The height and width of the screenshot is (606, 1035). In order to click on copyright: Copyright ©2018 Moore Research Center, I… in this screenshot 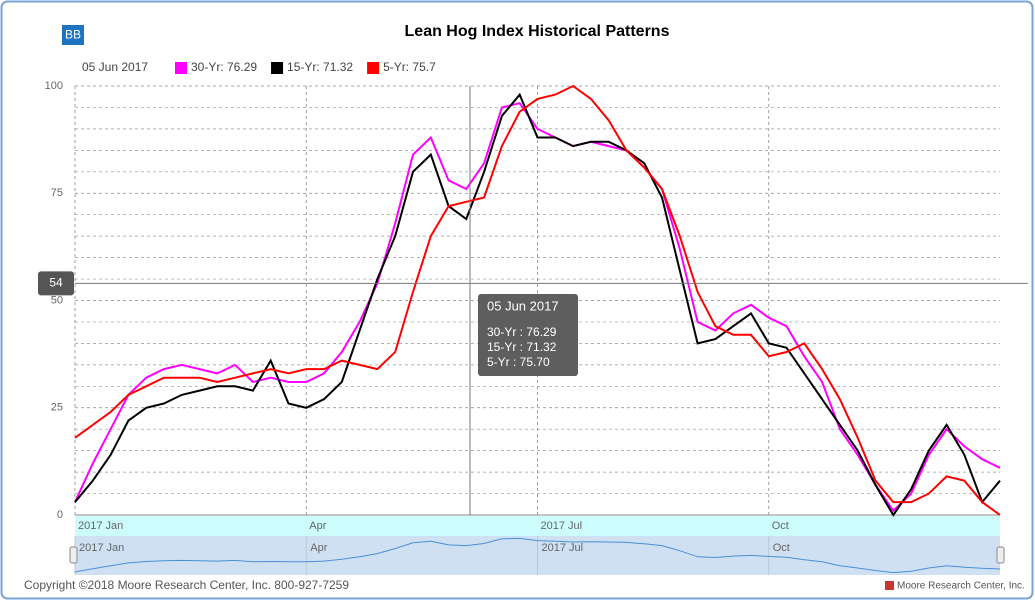, I will do `click(186, 585)`.